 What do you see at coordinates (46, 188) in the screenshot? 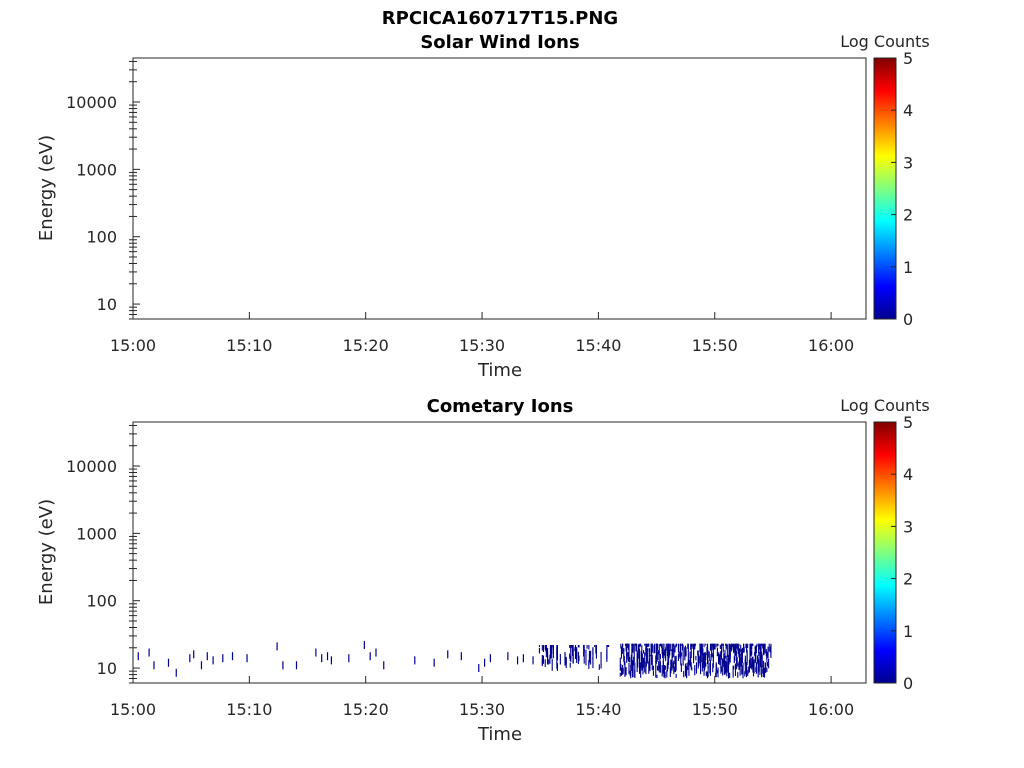
I see `solar-wind-y-label: Energy (eV)` at bounding box center [46, 188].